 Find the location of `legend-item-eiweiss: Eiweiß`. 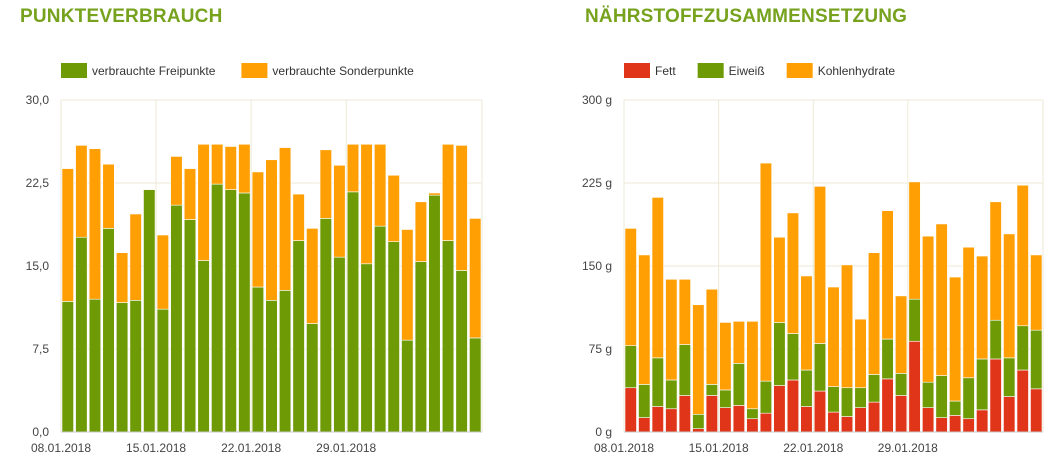

legend-item-eiweiss: Eiweiß is located at coordinates (731, 70).